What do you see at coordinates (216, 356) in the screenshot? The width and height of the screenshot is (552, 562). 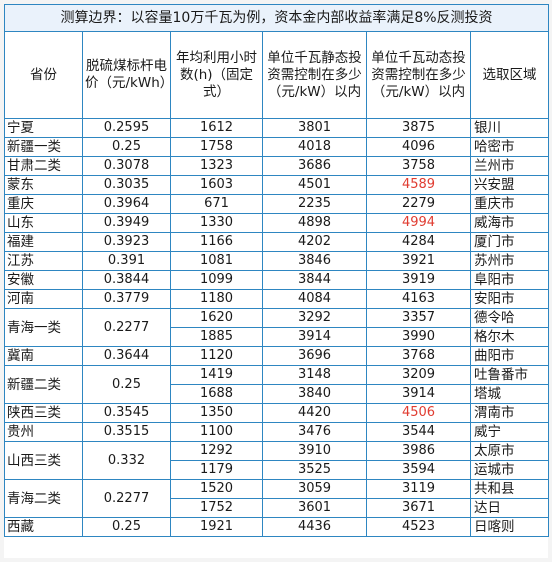 I see `hours-cell: 1120` at bounding box center [216, 356].